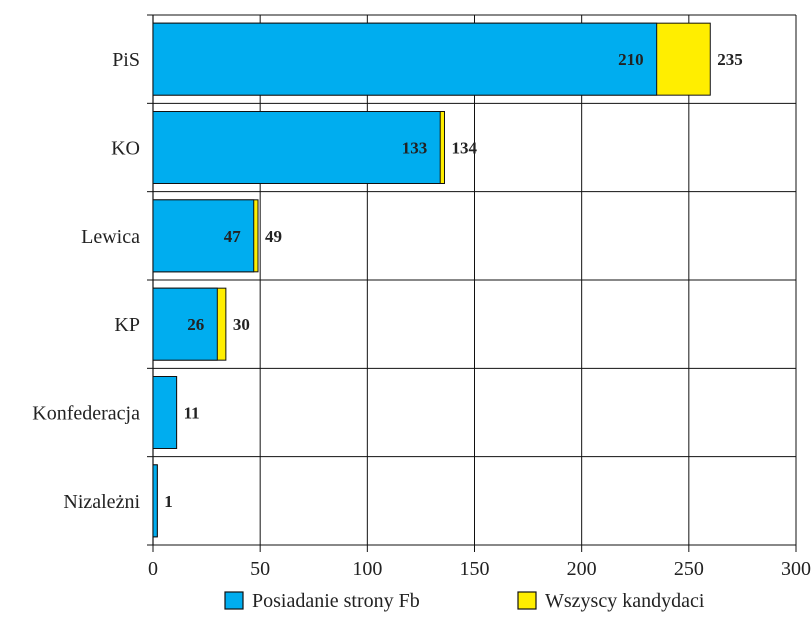 Image resolution: width=811 pixels, height=623 pixels. I want to click on category-label: KP, so click(127, 325).